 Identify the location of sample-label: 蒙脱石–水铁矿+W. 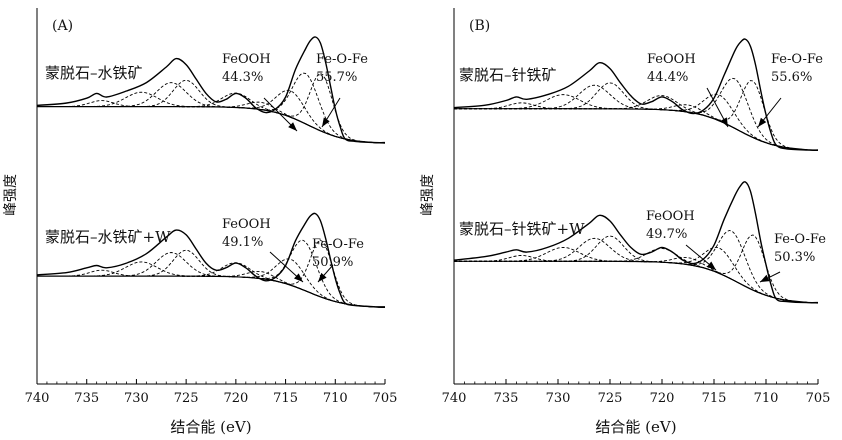
(108, 237).